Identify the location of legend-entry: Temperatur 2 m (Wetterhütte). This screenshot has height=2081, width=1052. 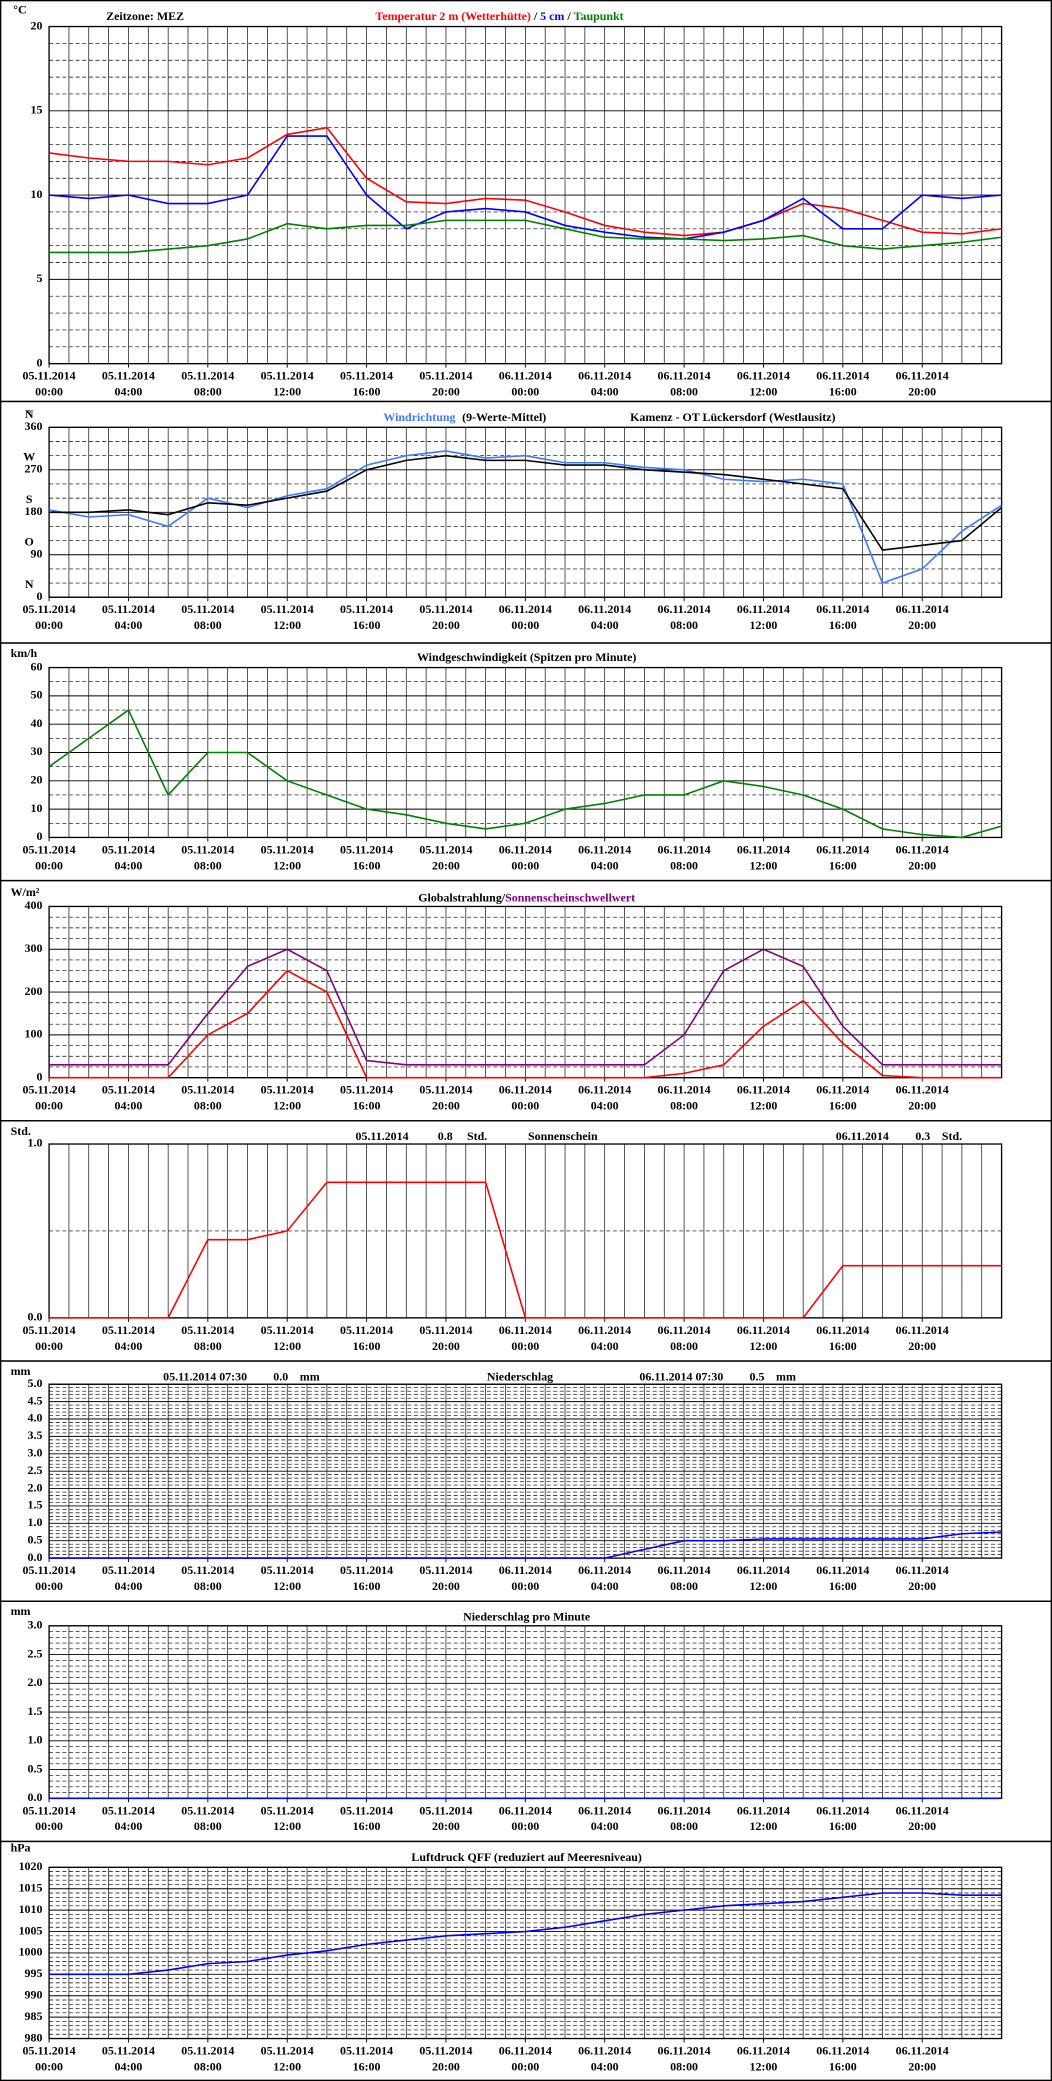
(452, 16).